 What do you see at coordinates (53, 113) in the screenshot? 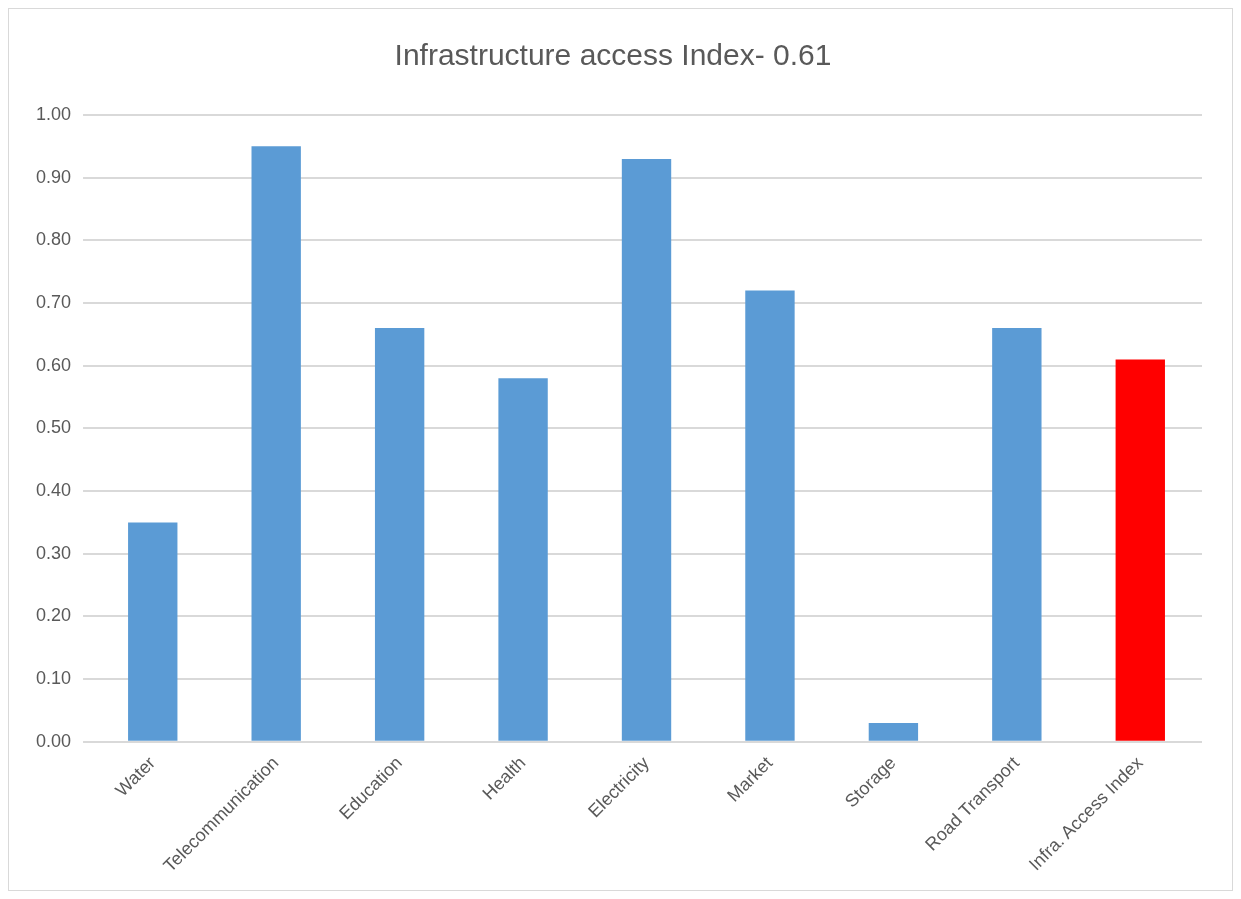
I see `y-tick-label: 1.00` at bounding box center [53, 113].